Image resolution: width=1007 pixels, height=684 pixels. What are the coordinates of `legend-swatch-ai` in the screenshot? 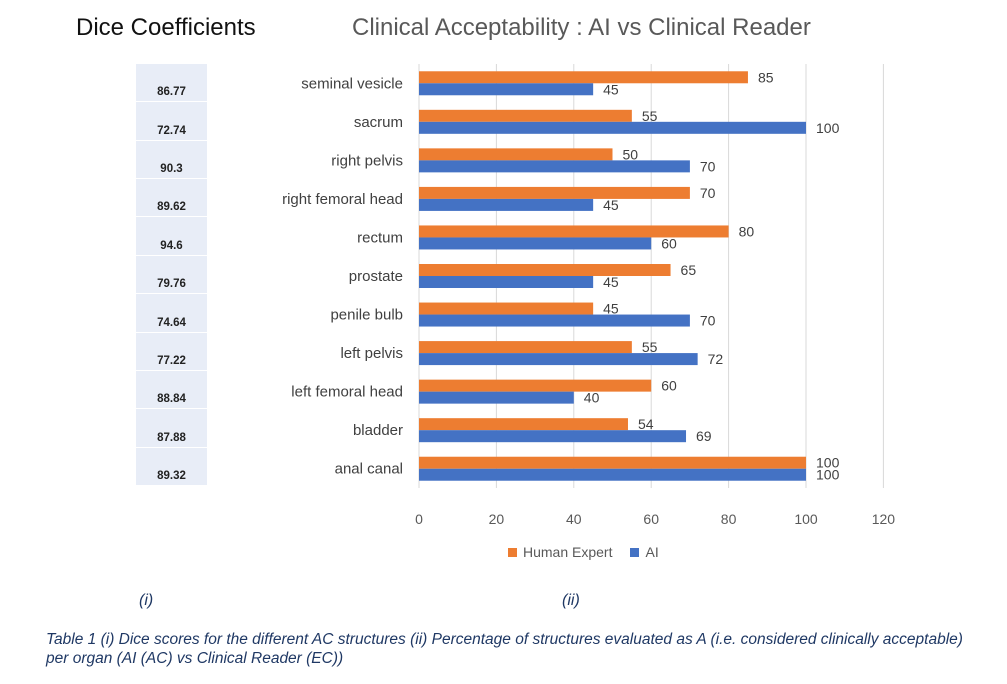 It's located at (635, 552).